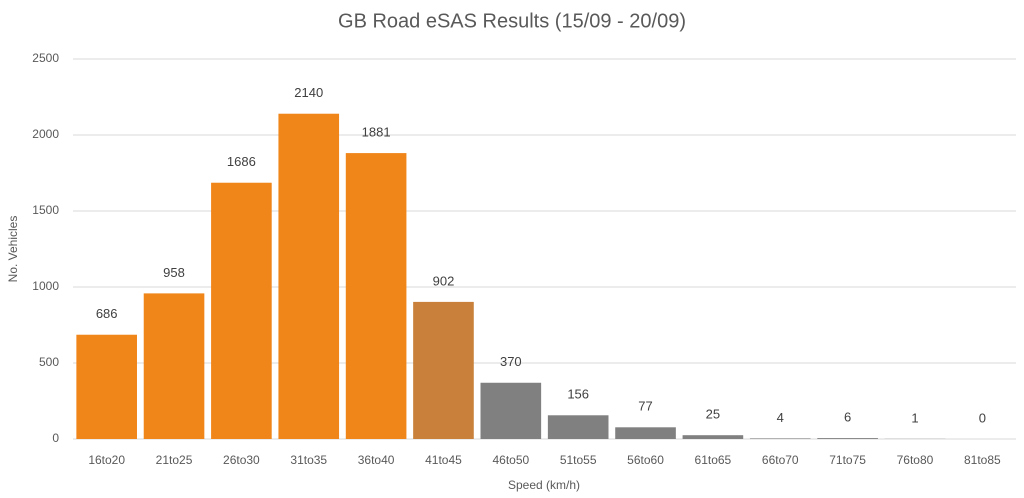 Image resolution: width=1024 pixels, height=498 pixels. Describe the element at coordinates (174, 460) in the screenshot. I see `x-tick-label: 21to25` at that location.